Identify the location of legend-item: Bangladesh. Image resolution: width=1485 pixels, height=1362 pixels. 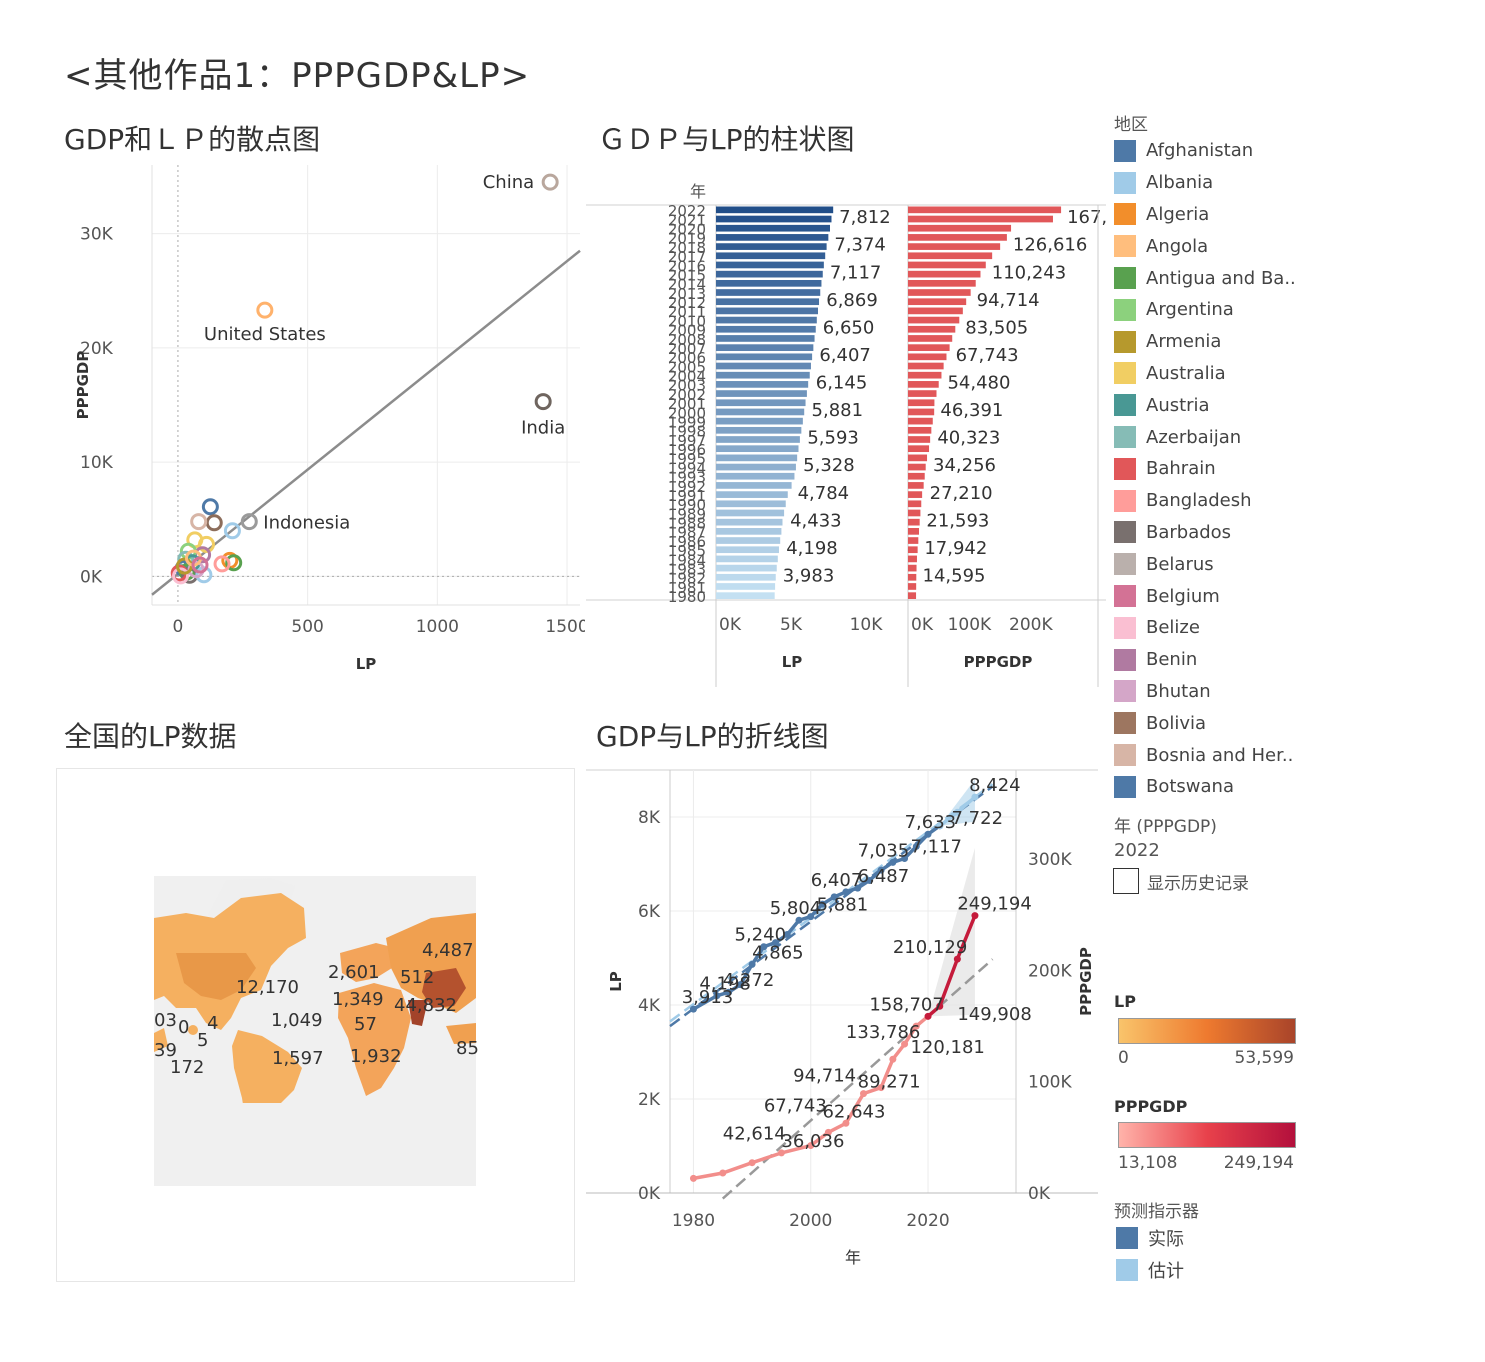
(1214, 501).